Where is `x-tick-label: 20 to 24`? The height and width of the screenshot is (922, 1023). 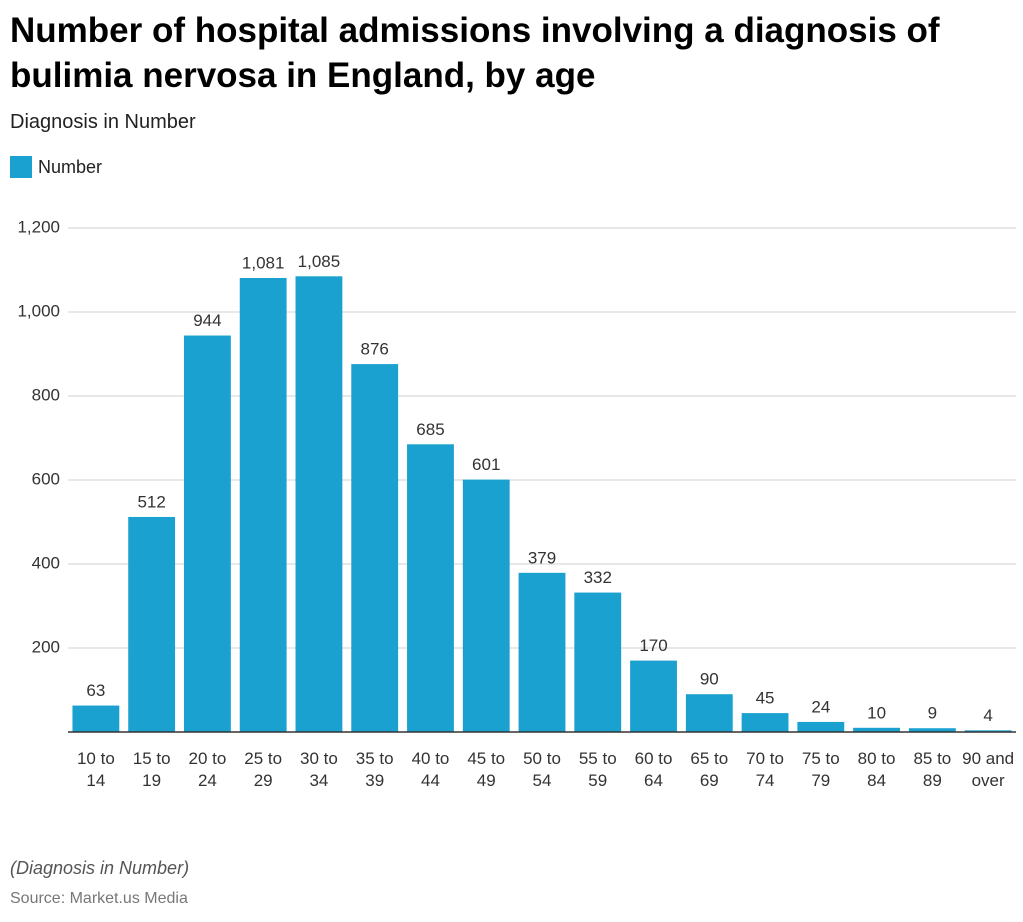 x-tick-label: 20 to 24 is located at coordinates (207, 769).